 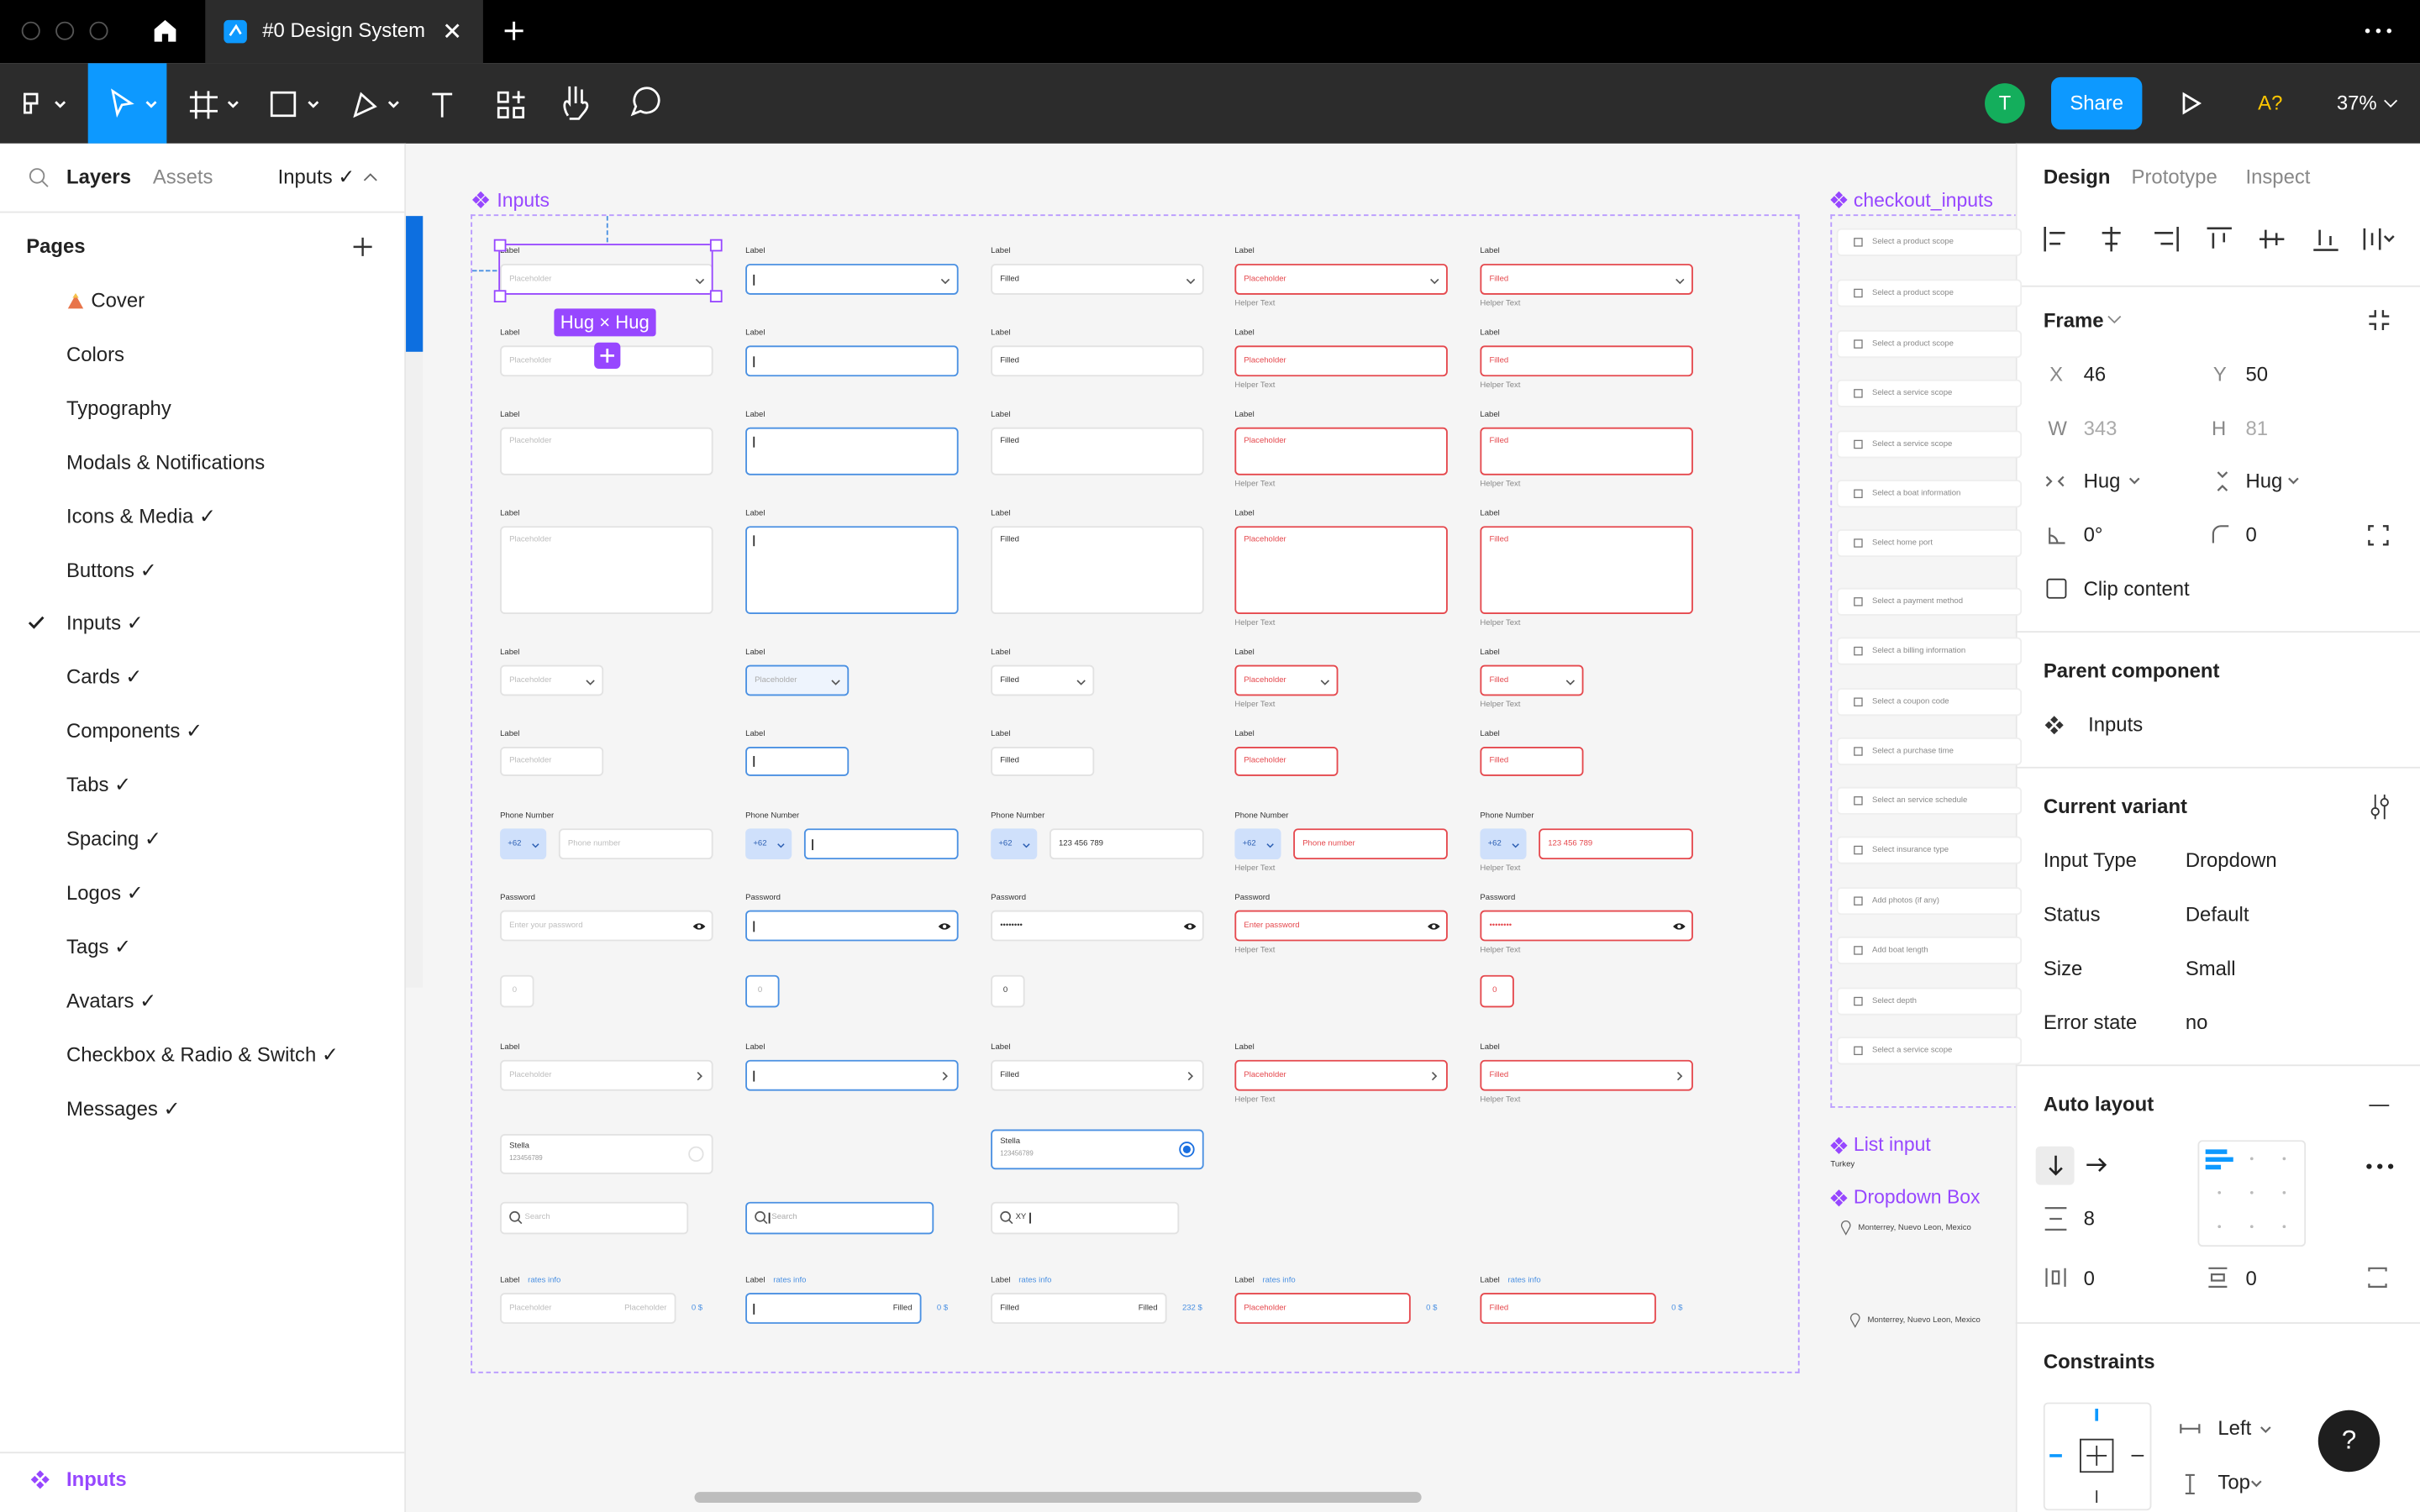 What do you see at coordinates (202, 1054) in the screenshot?
I see `page-item: Checkbox & Radio & Switch ✓` at bounding box center [202, 1054].